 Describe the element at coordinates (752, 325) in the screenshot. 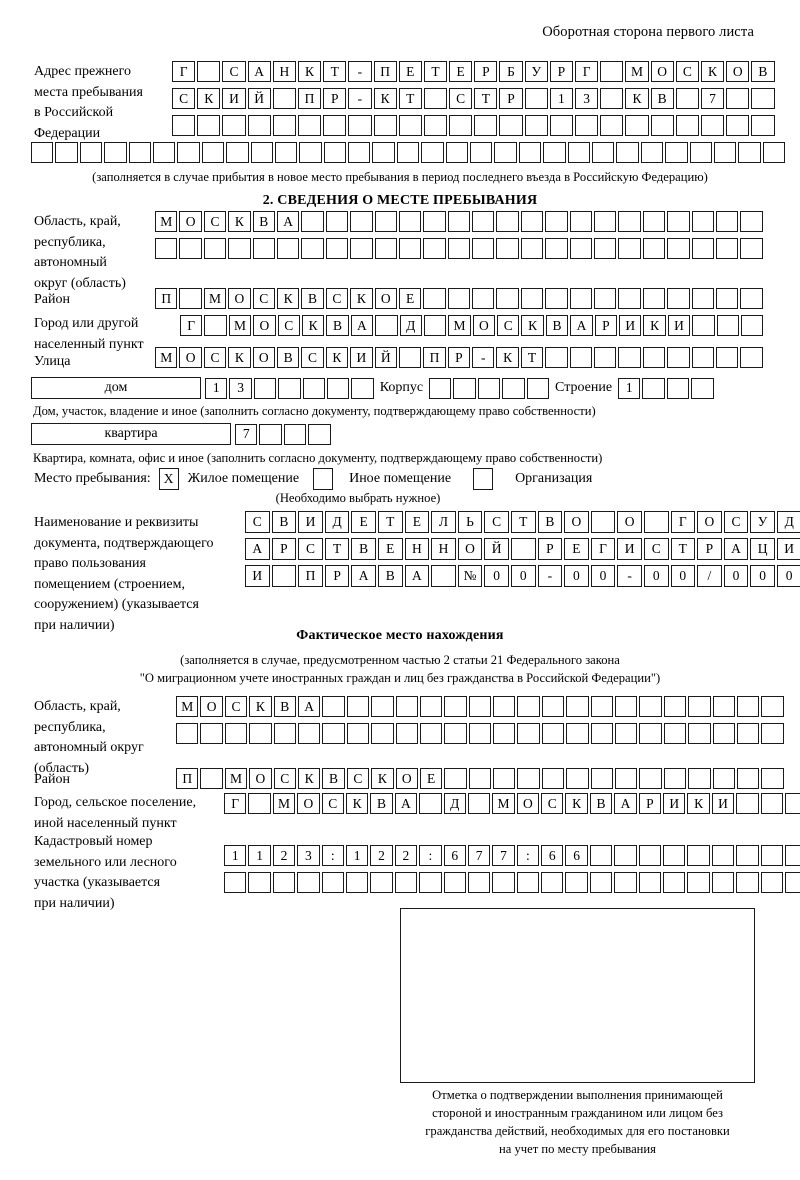

I see `city-cell` at that location.